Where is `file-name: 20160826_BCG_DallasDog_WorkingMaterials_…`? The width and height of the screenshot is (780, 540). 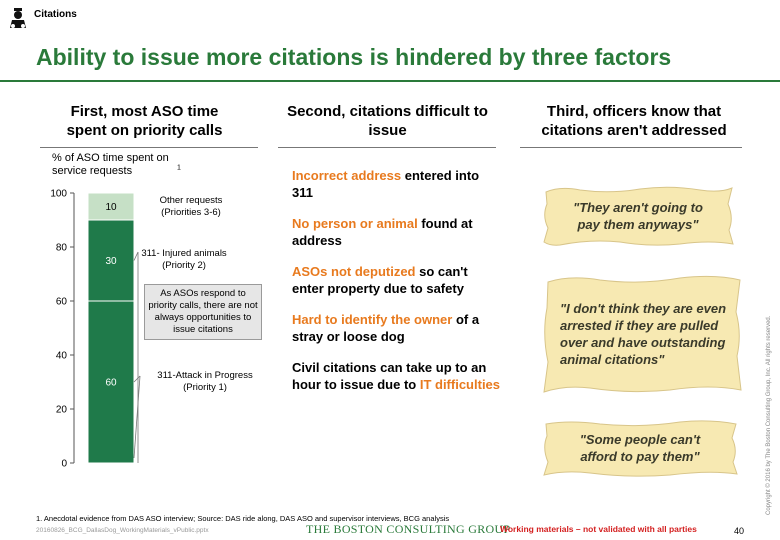
file-name: 20160826_BCG_DallasDog_WorkingMaterials_… is located at coordinates (122, 530).